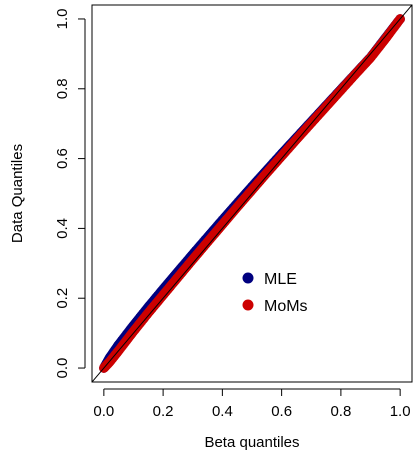  What do you see at coordinates (62, 298) in the screenshot?
I see `y-tick-label: 0.2` at bounding box center [62, 298].